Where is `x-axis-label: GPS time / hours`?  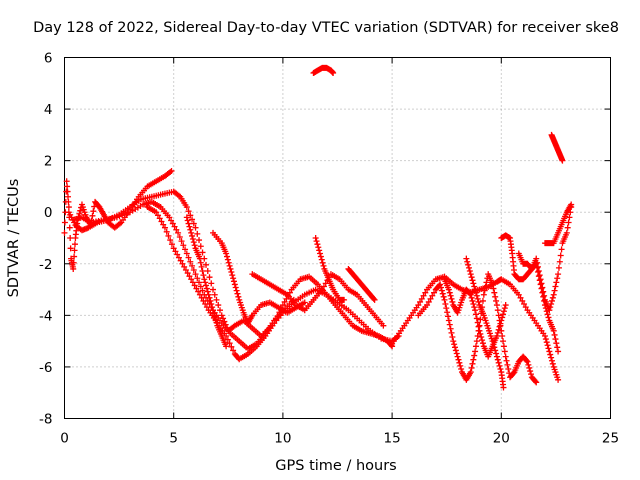
x-axis-label: GPS time / hours is located at coordinates (335, 466).